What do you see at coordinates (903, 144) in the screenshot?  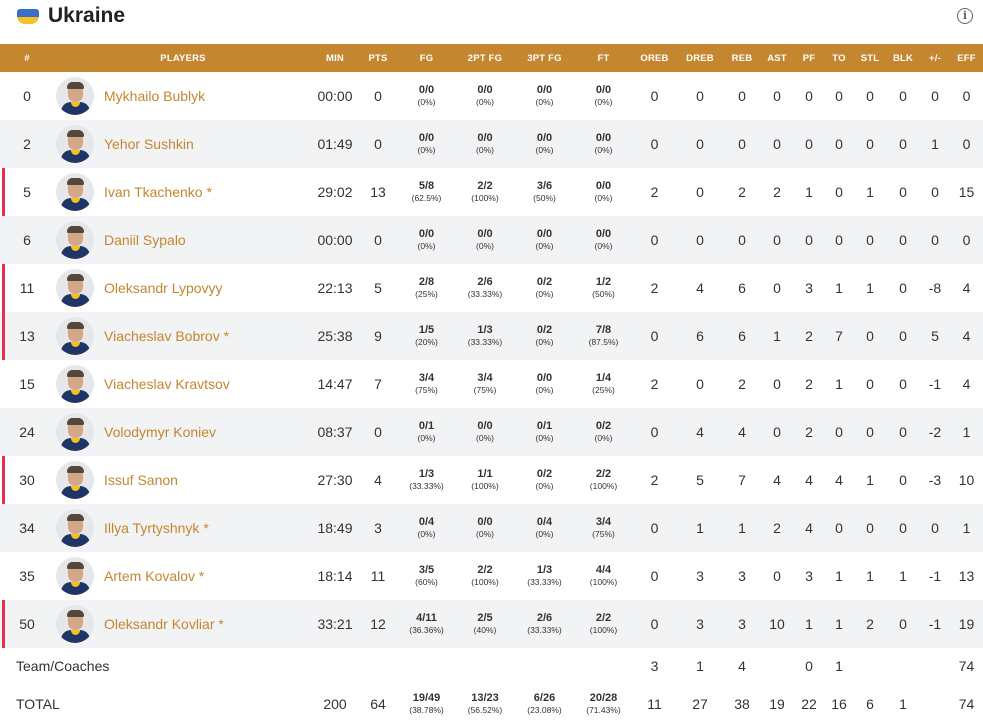 I see `stat-blk: 0` at bounding box center [903, 144].